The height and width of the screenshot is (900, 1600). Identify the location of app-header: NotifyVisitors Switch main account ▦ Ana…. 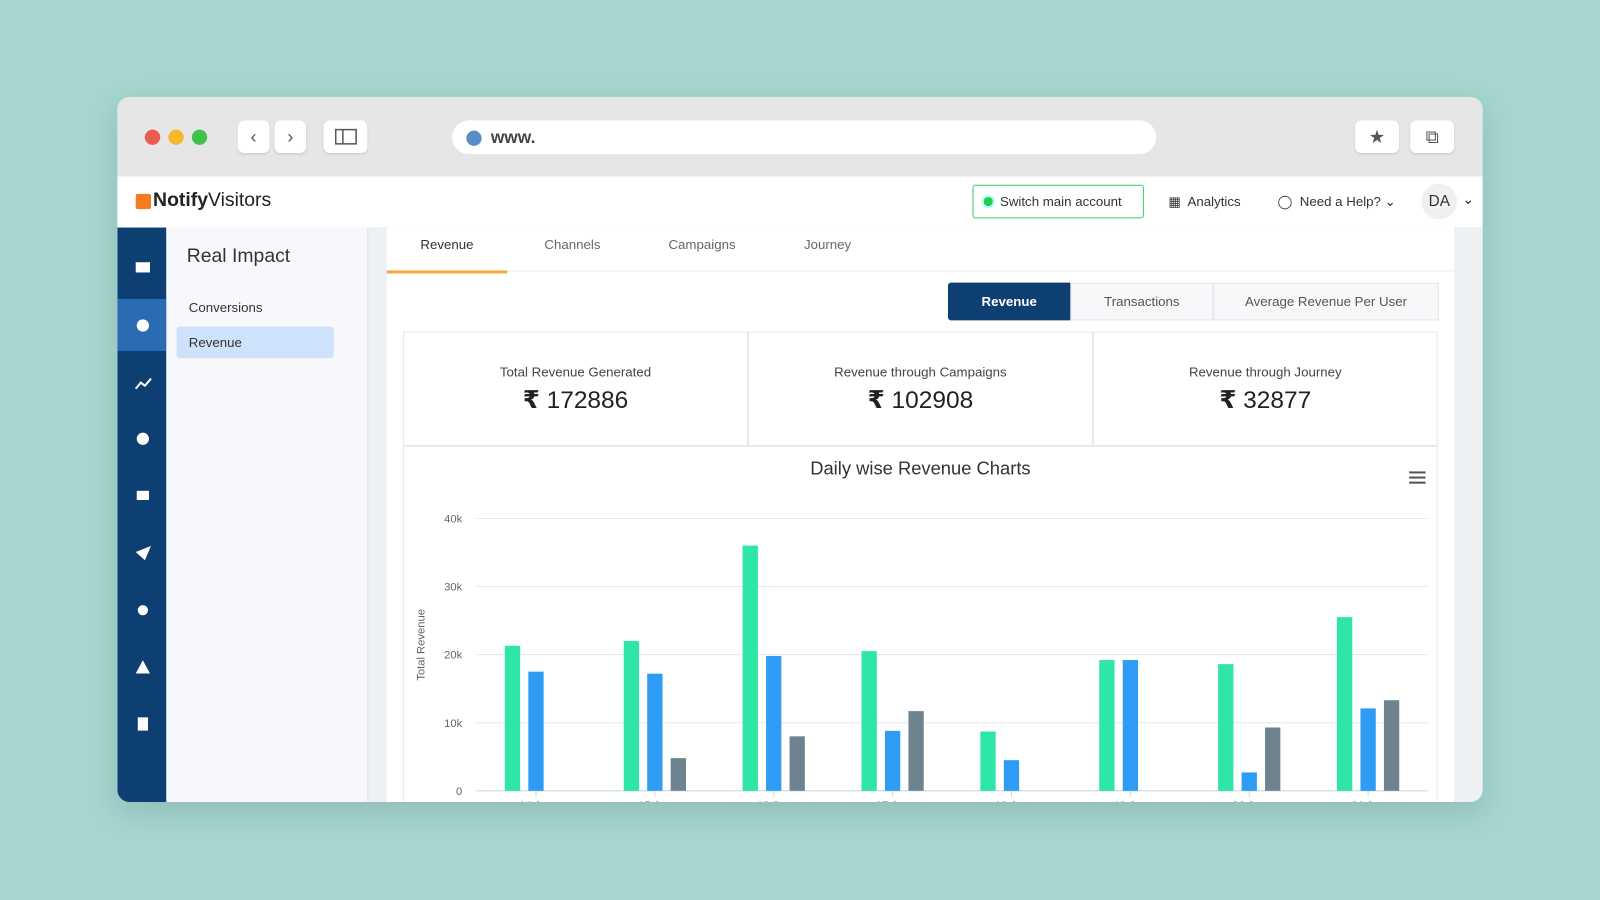
(800, 202).